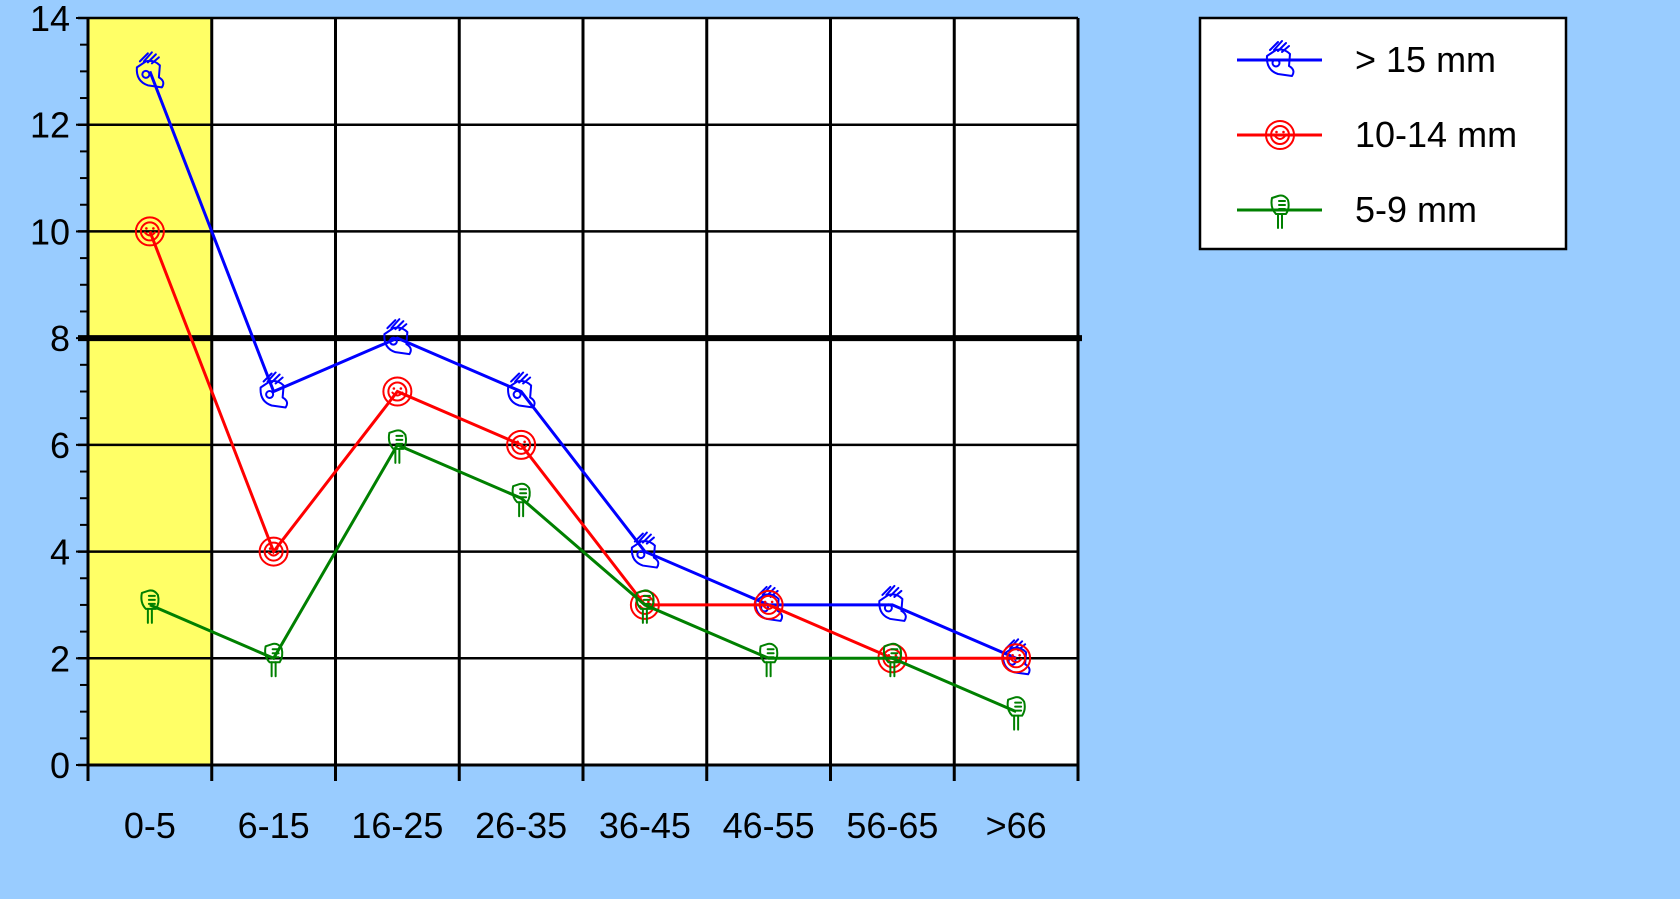  I want to click on y-tick-label: 12, so click(50, 125).